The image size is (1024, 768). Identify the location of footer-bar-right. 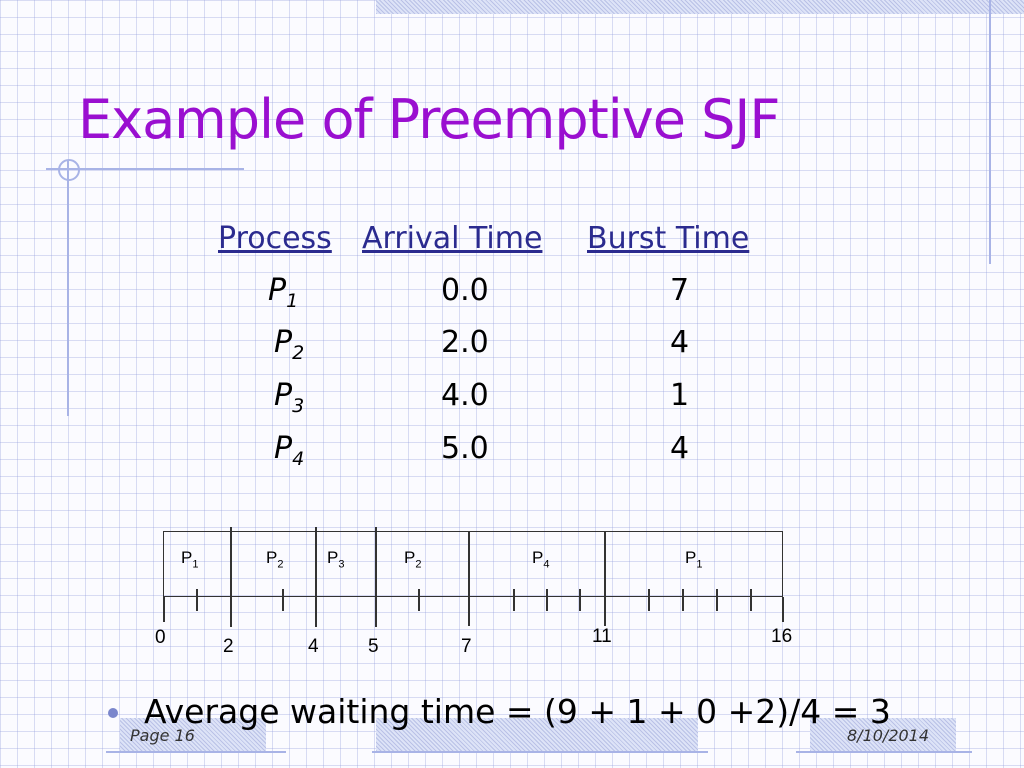
(883, 734).